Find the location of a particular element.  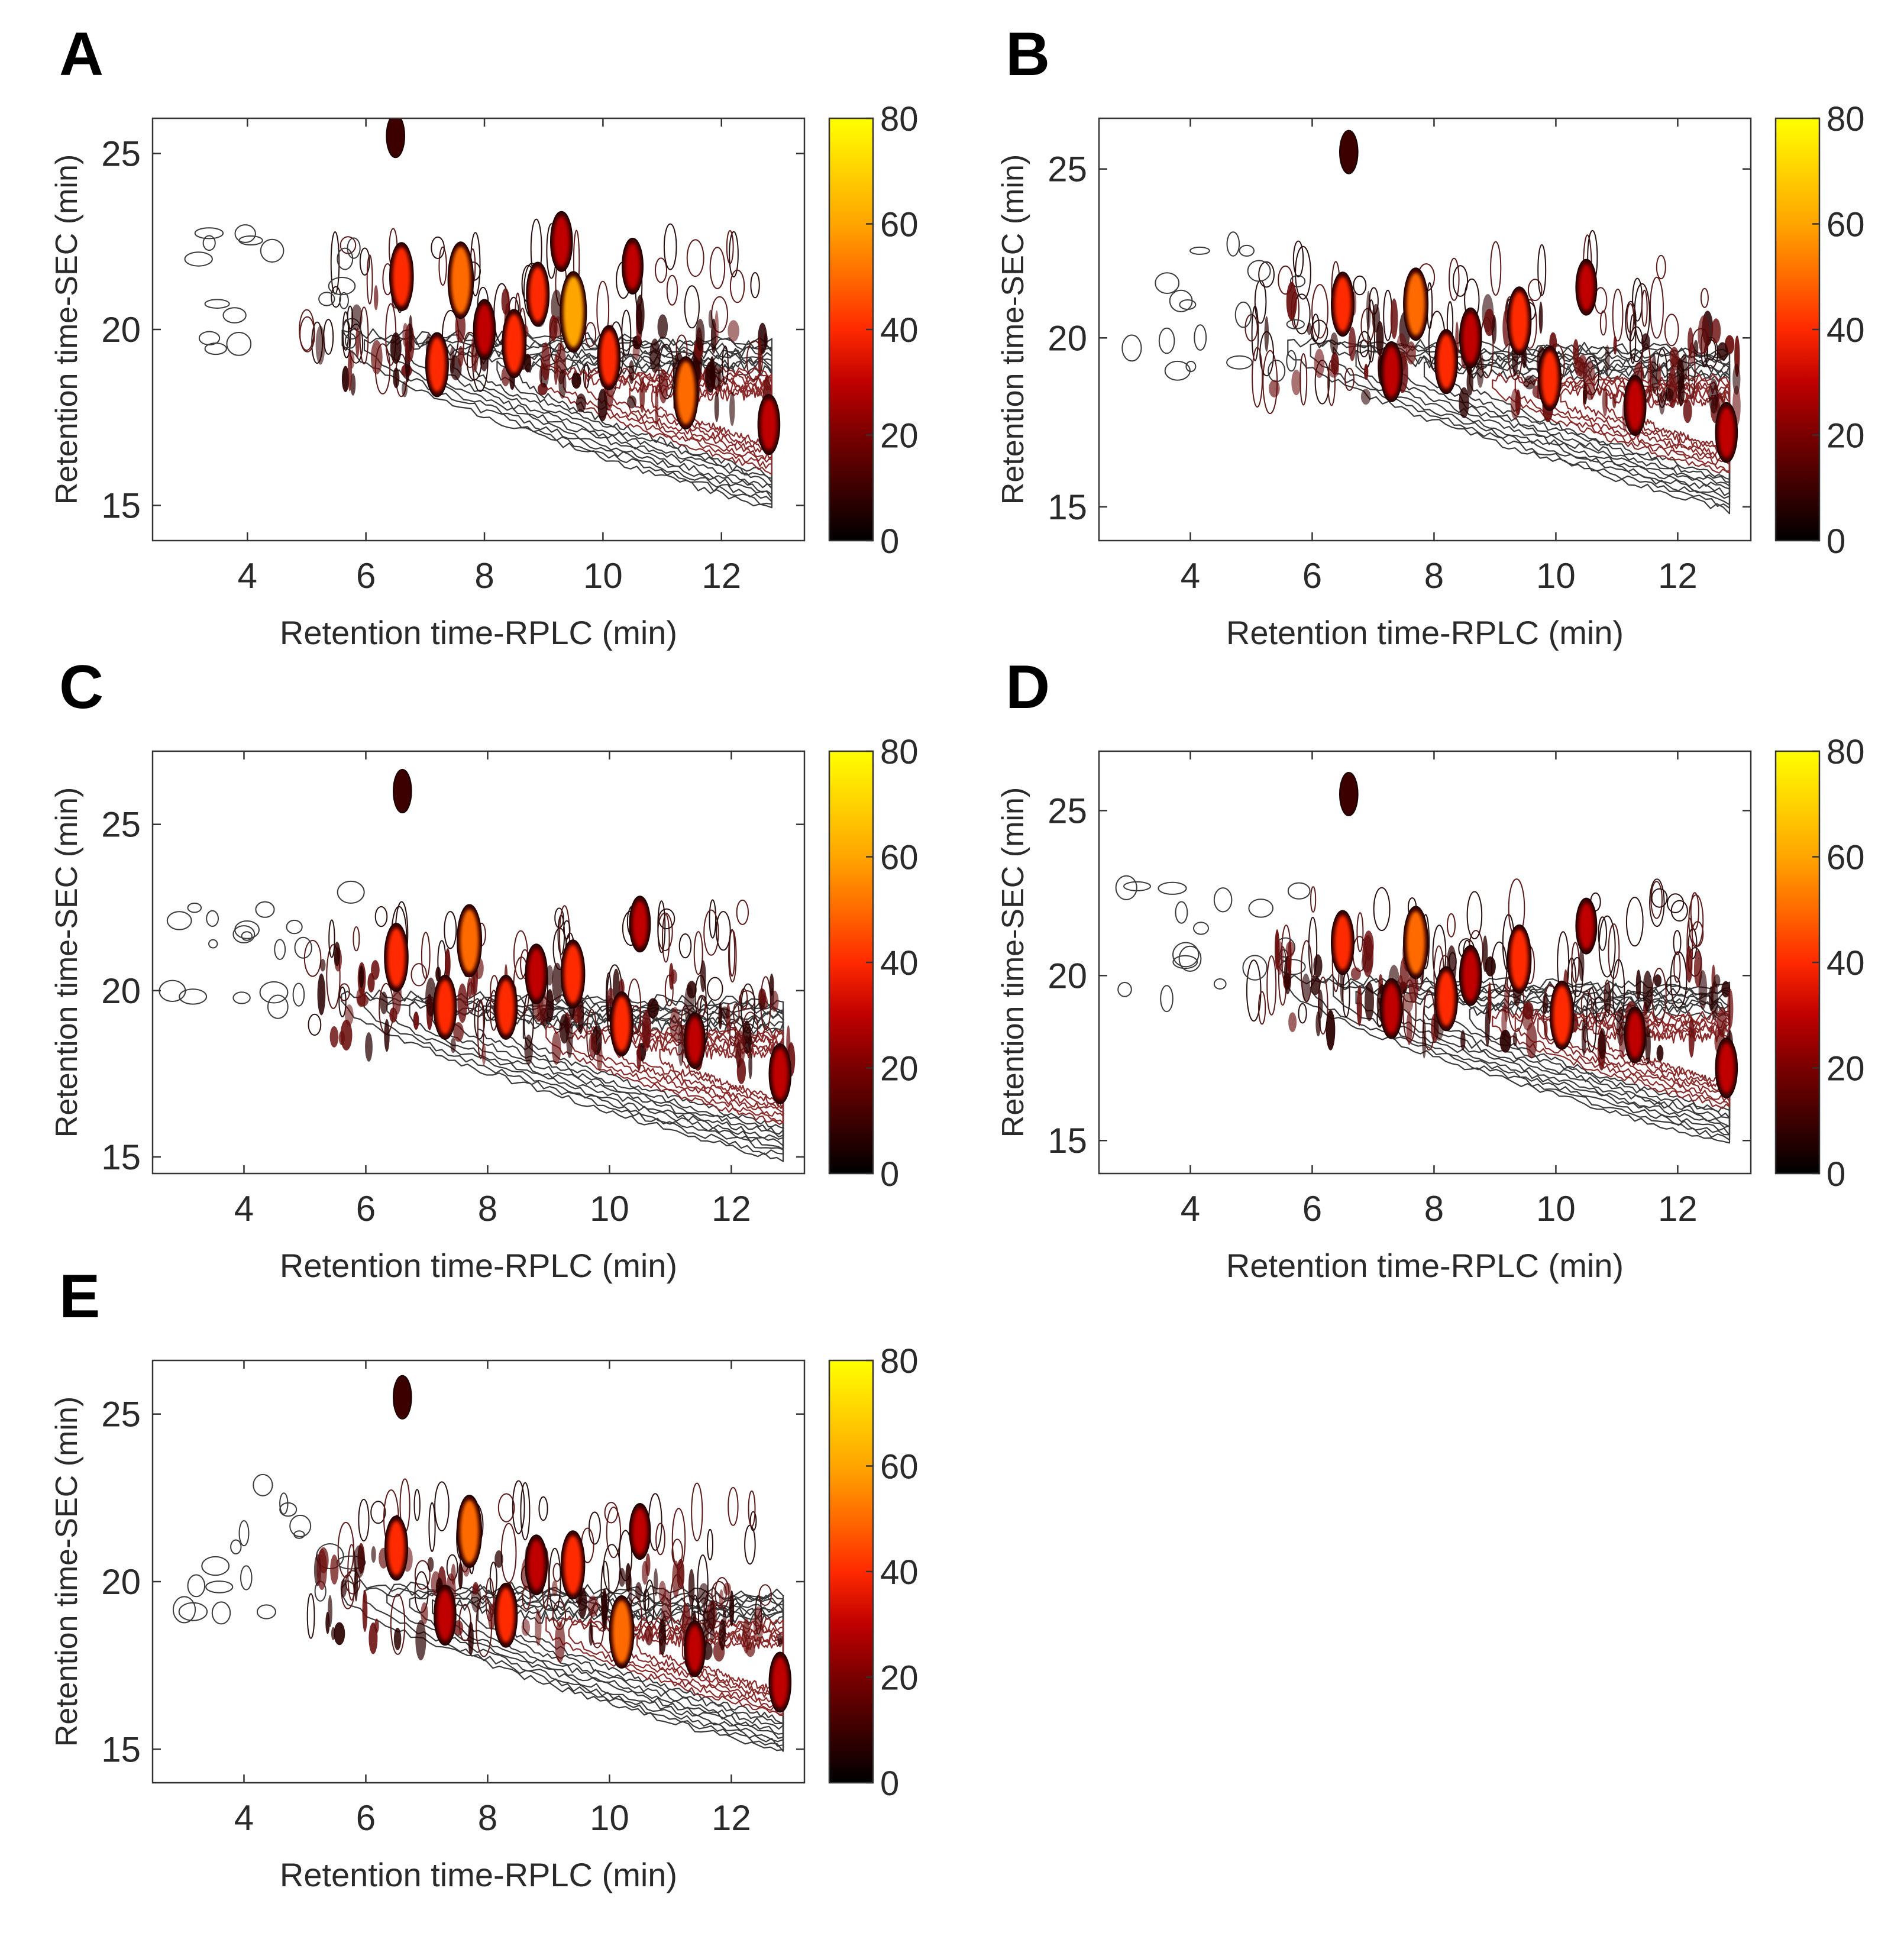

x-tick-label: 8 is located at coordinates (1434, 1209).